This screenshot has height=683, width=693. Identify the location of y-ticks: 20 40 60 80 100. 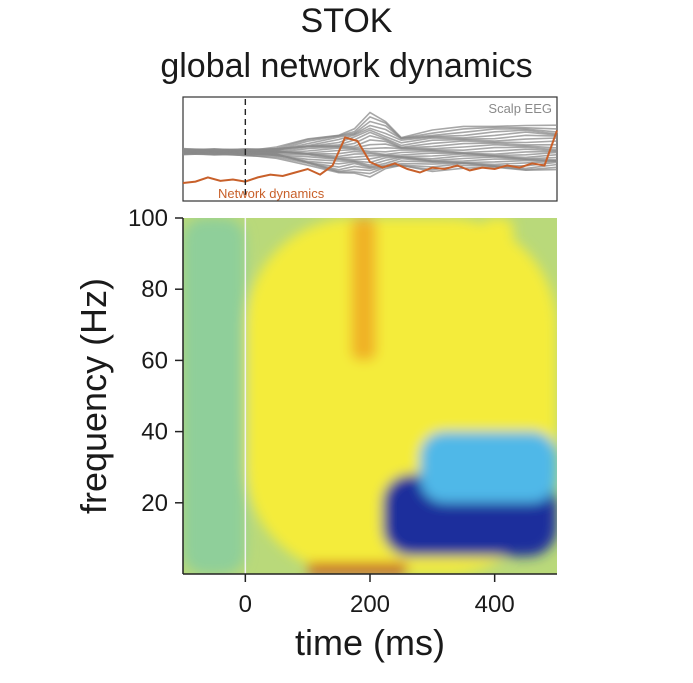
(155, 361).